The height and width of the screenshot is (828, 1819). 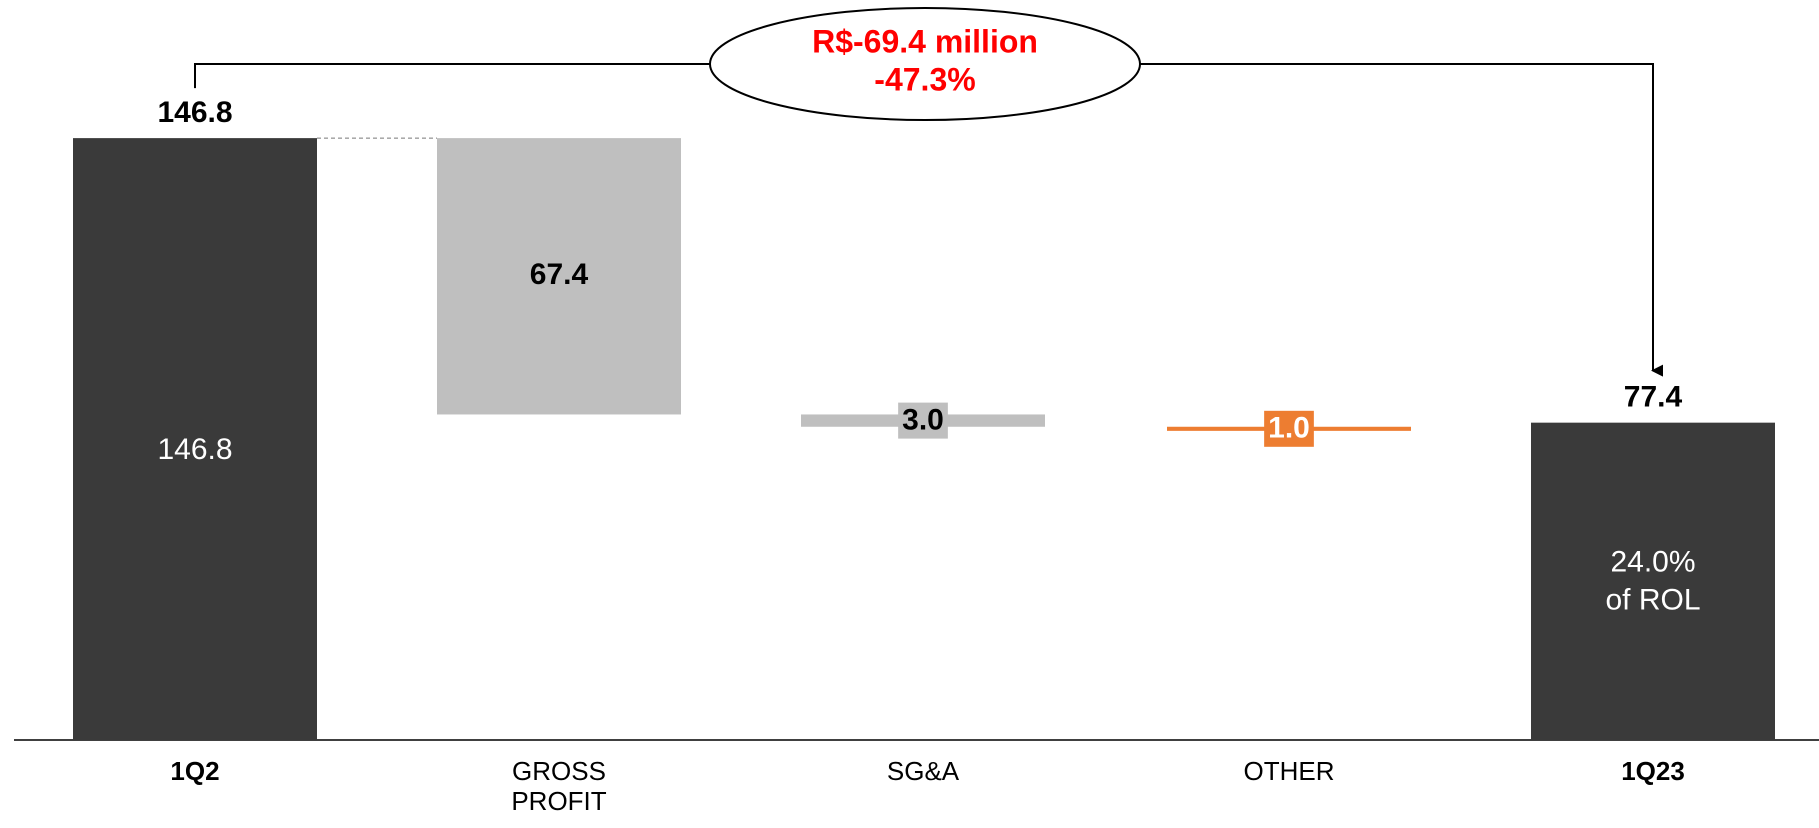 I want to click on bar-label: 3.0, so click(x=923, y=420).